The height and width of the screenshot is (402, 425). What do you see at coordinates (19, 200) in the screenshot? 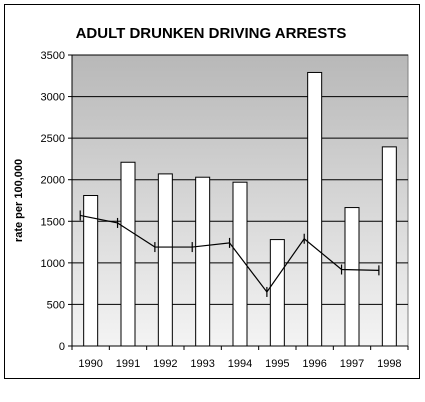
I see `y-axis-label: rate per 100,000` at bounding box center [19, 200].